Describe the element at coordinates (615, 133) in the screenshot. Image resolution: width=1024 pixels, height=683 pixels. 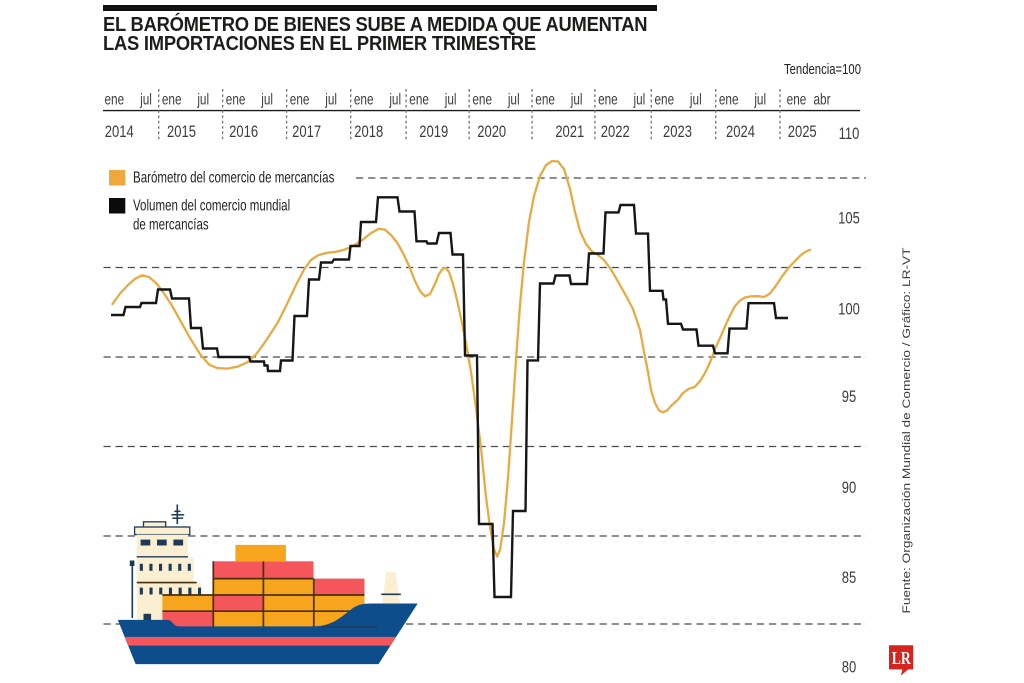
I see `svg-text: 2022` at that location.